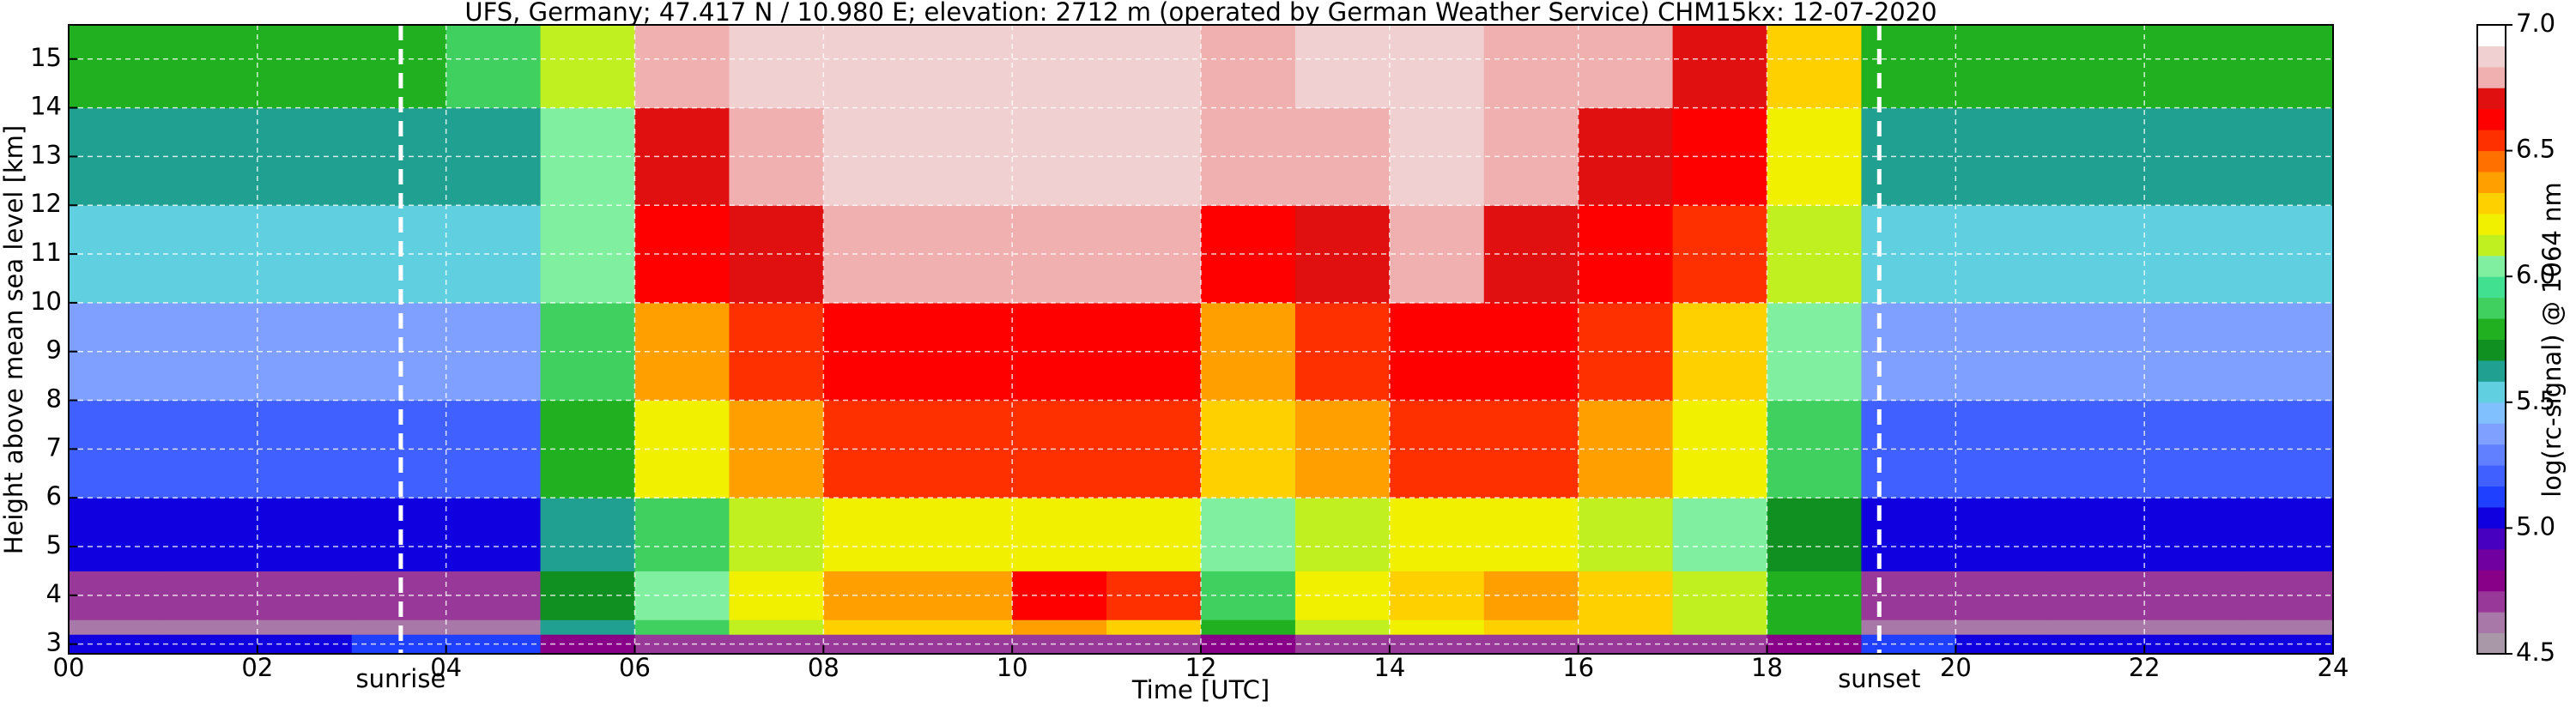 The height and width of the screenshot is (707, 2576). Describe the element at coordinates (446, 667) in the screenshot. I see `x-tick-label: 04` at that location.